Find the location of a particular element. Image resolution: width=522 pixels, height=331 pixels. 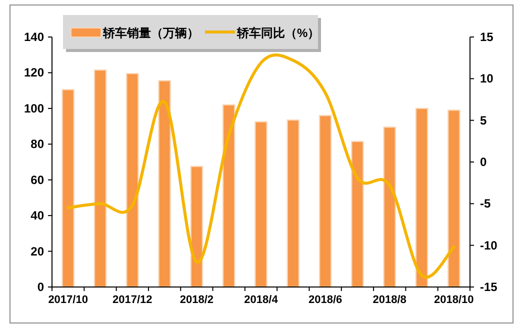

y-tick-label: 0 is located at coordinates (40, 287).